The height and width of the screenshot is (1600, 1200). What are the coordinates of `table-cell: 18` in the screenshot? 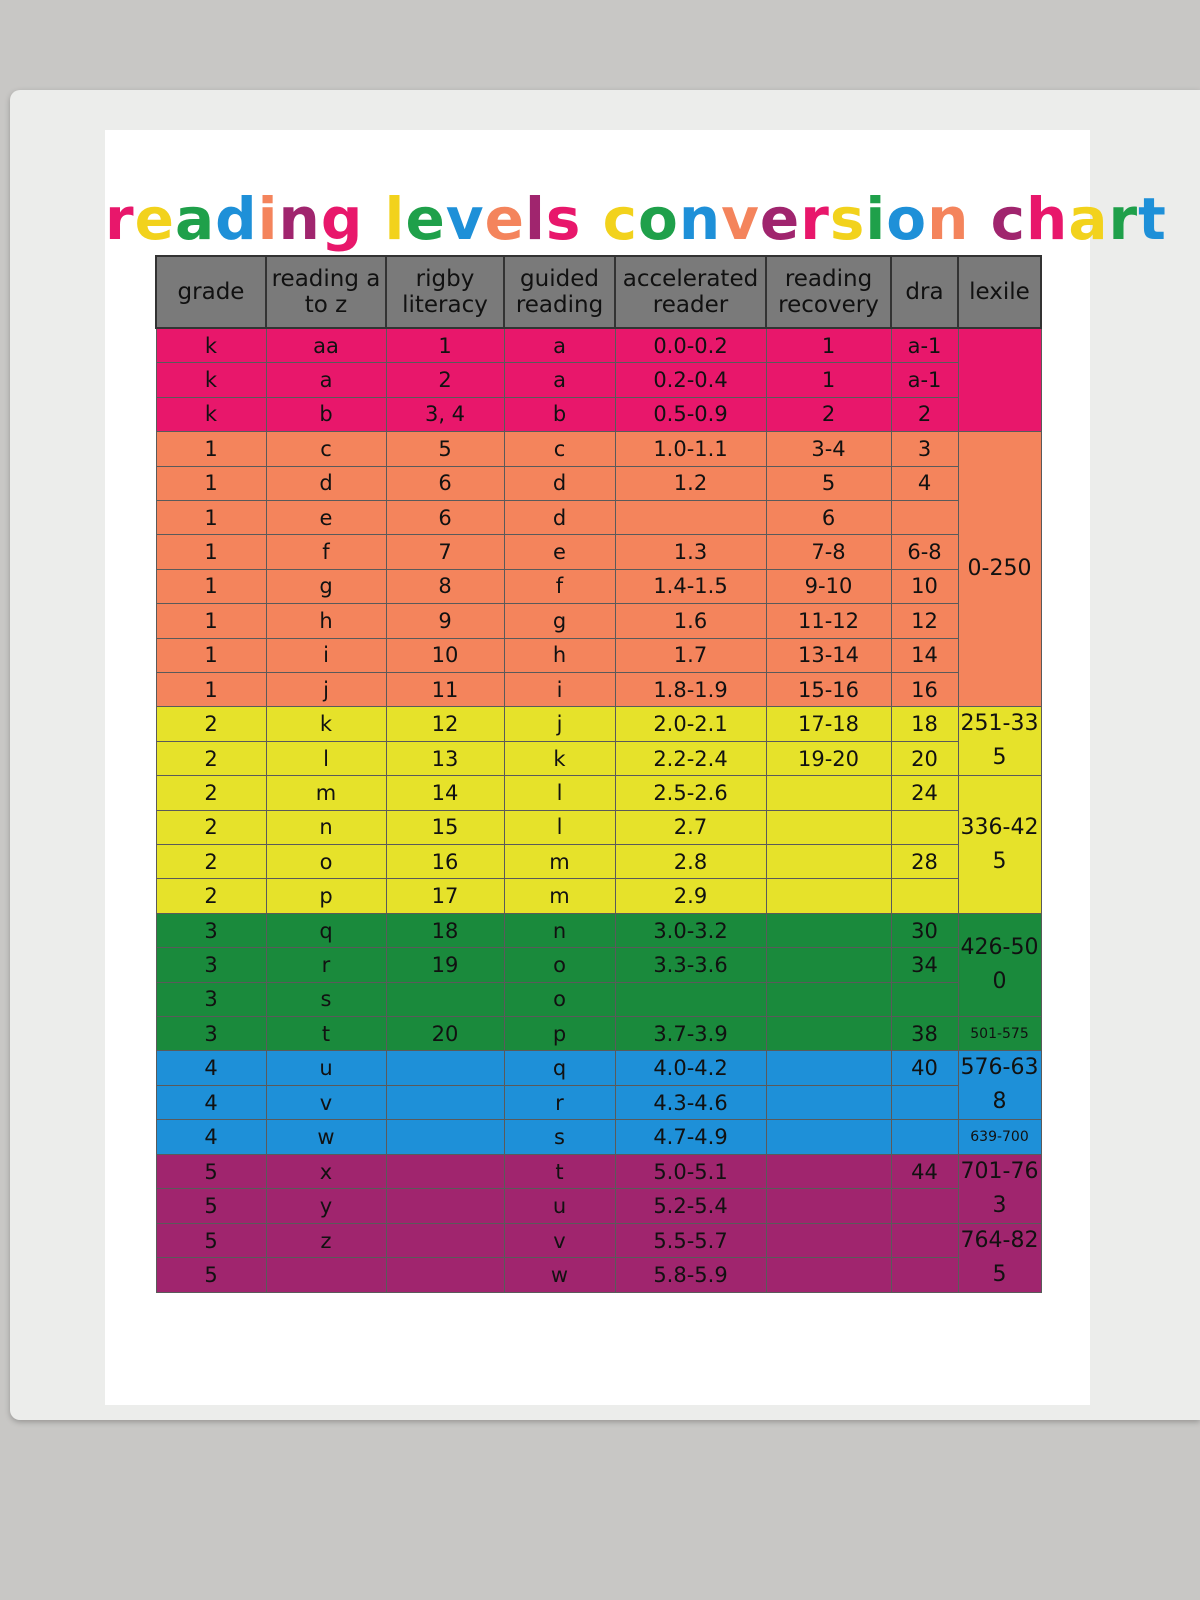 It's located at (445, 930).